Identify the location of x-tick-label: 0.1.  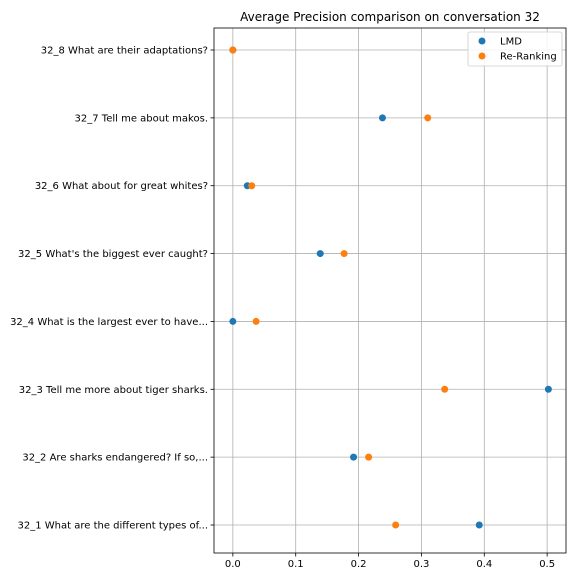
(296, 564).